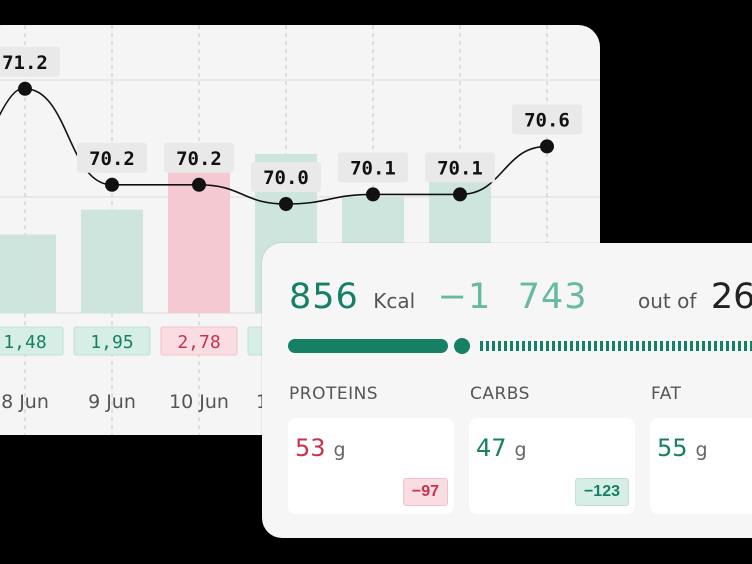 This screenshot has width=752, height=564. What do you see at coordinates (25, 402) in the screenshot?
I see `date-label: 8 Jun` at bounding box center [25, 402].